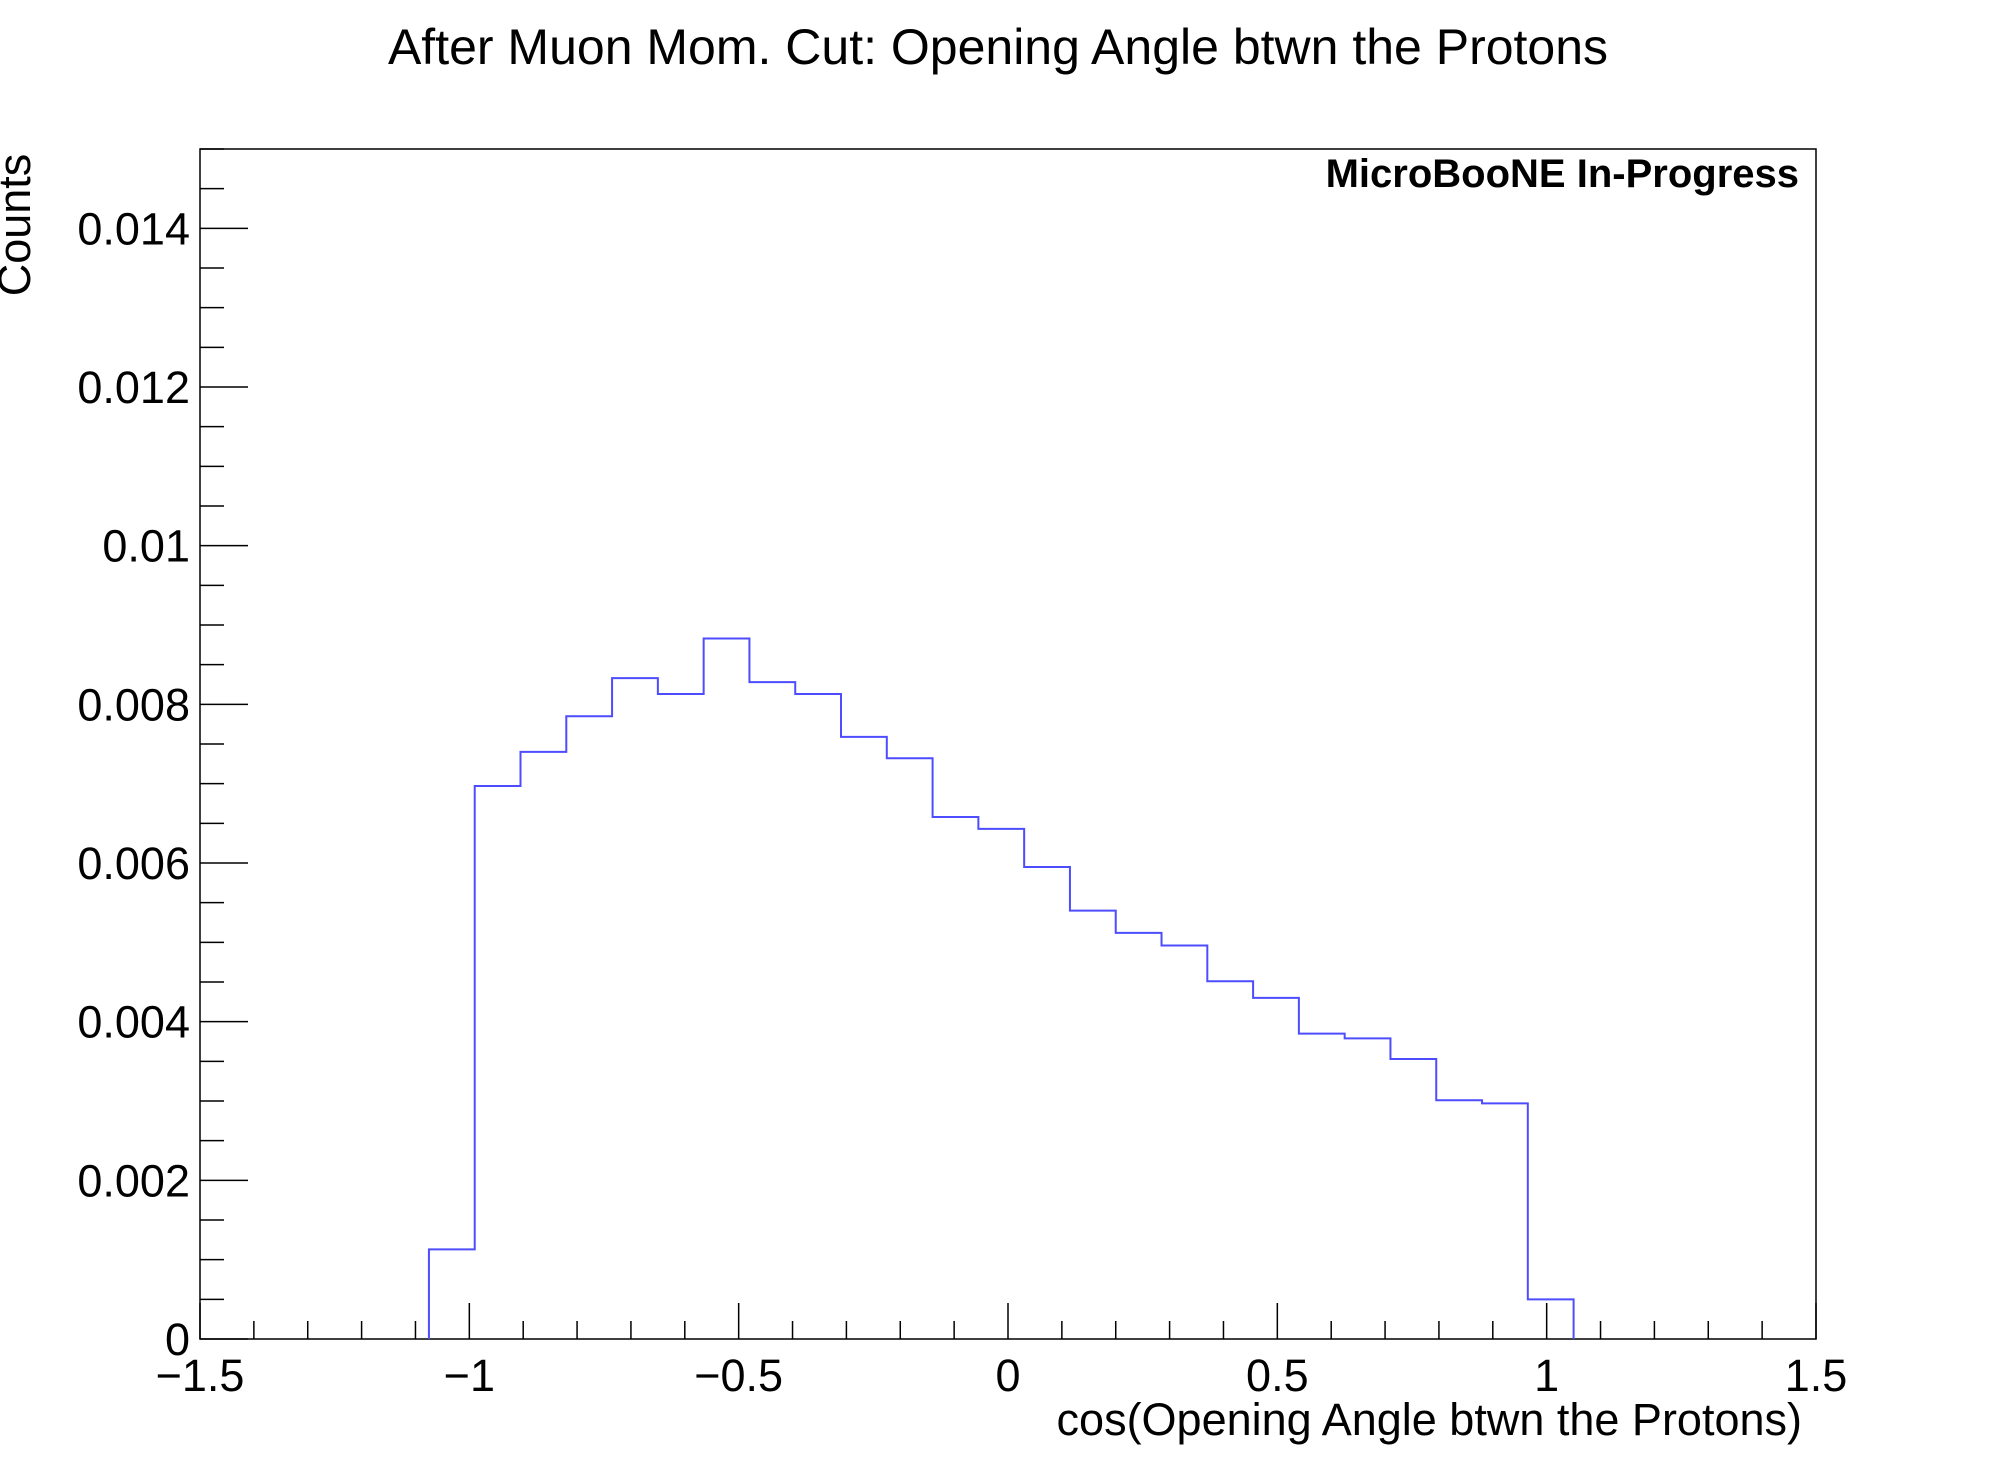  Describe the element at coordinates (1816, 1375) in the screenshot. I see `x-tick-label: 1.5` at that location.